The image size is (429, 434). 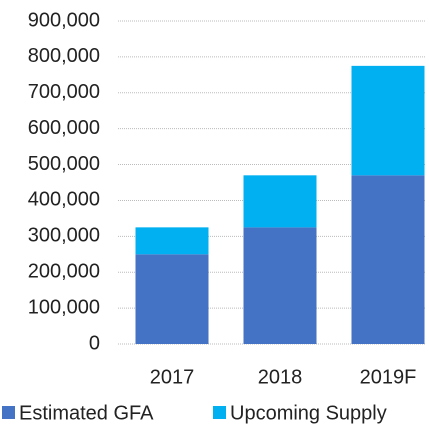 I want to click on y-tick-label: 600,000, so click(x=64, y=128).